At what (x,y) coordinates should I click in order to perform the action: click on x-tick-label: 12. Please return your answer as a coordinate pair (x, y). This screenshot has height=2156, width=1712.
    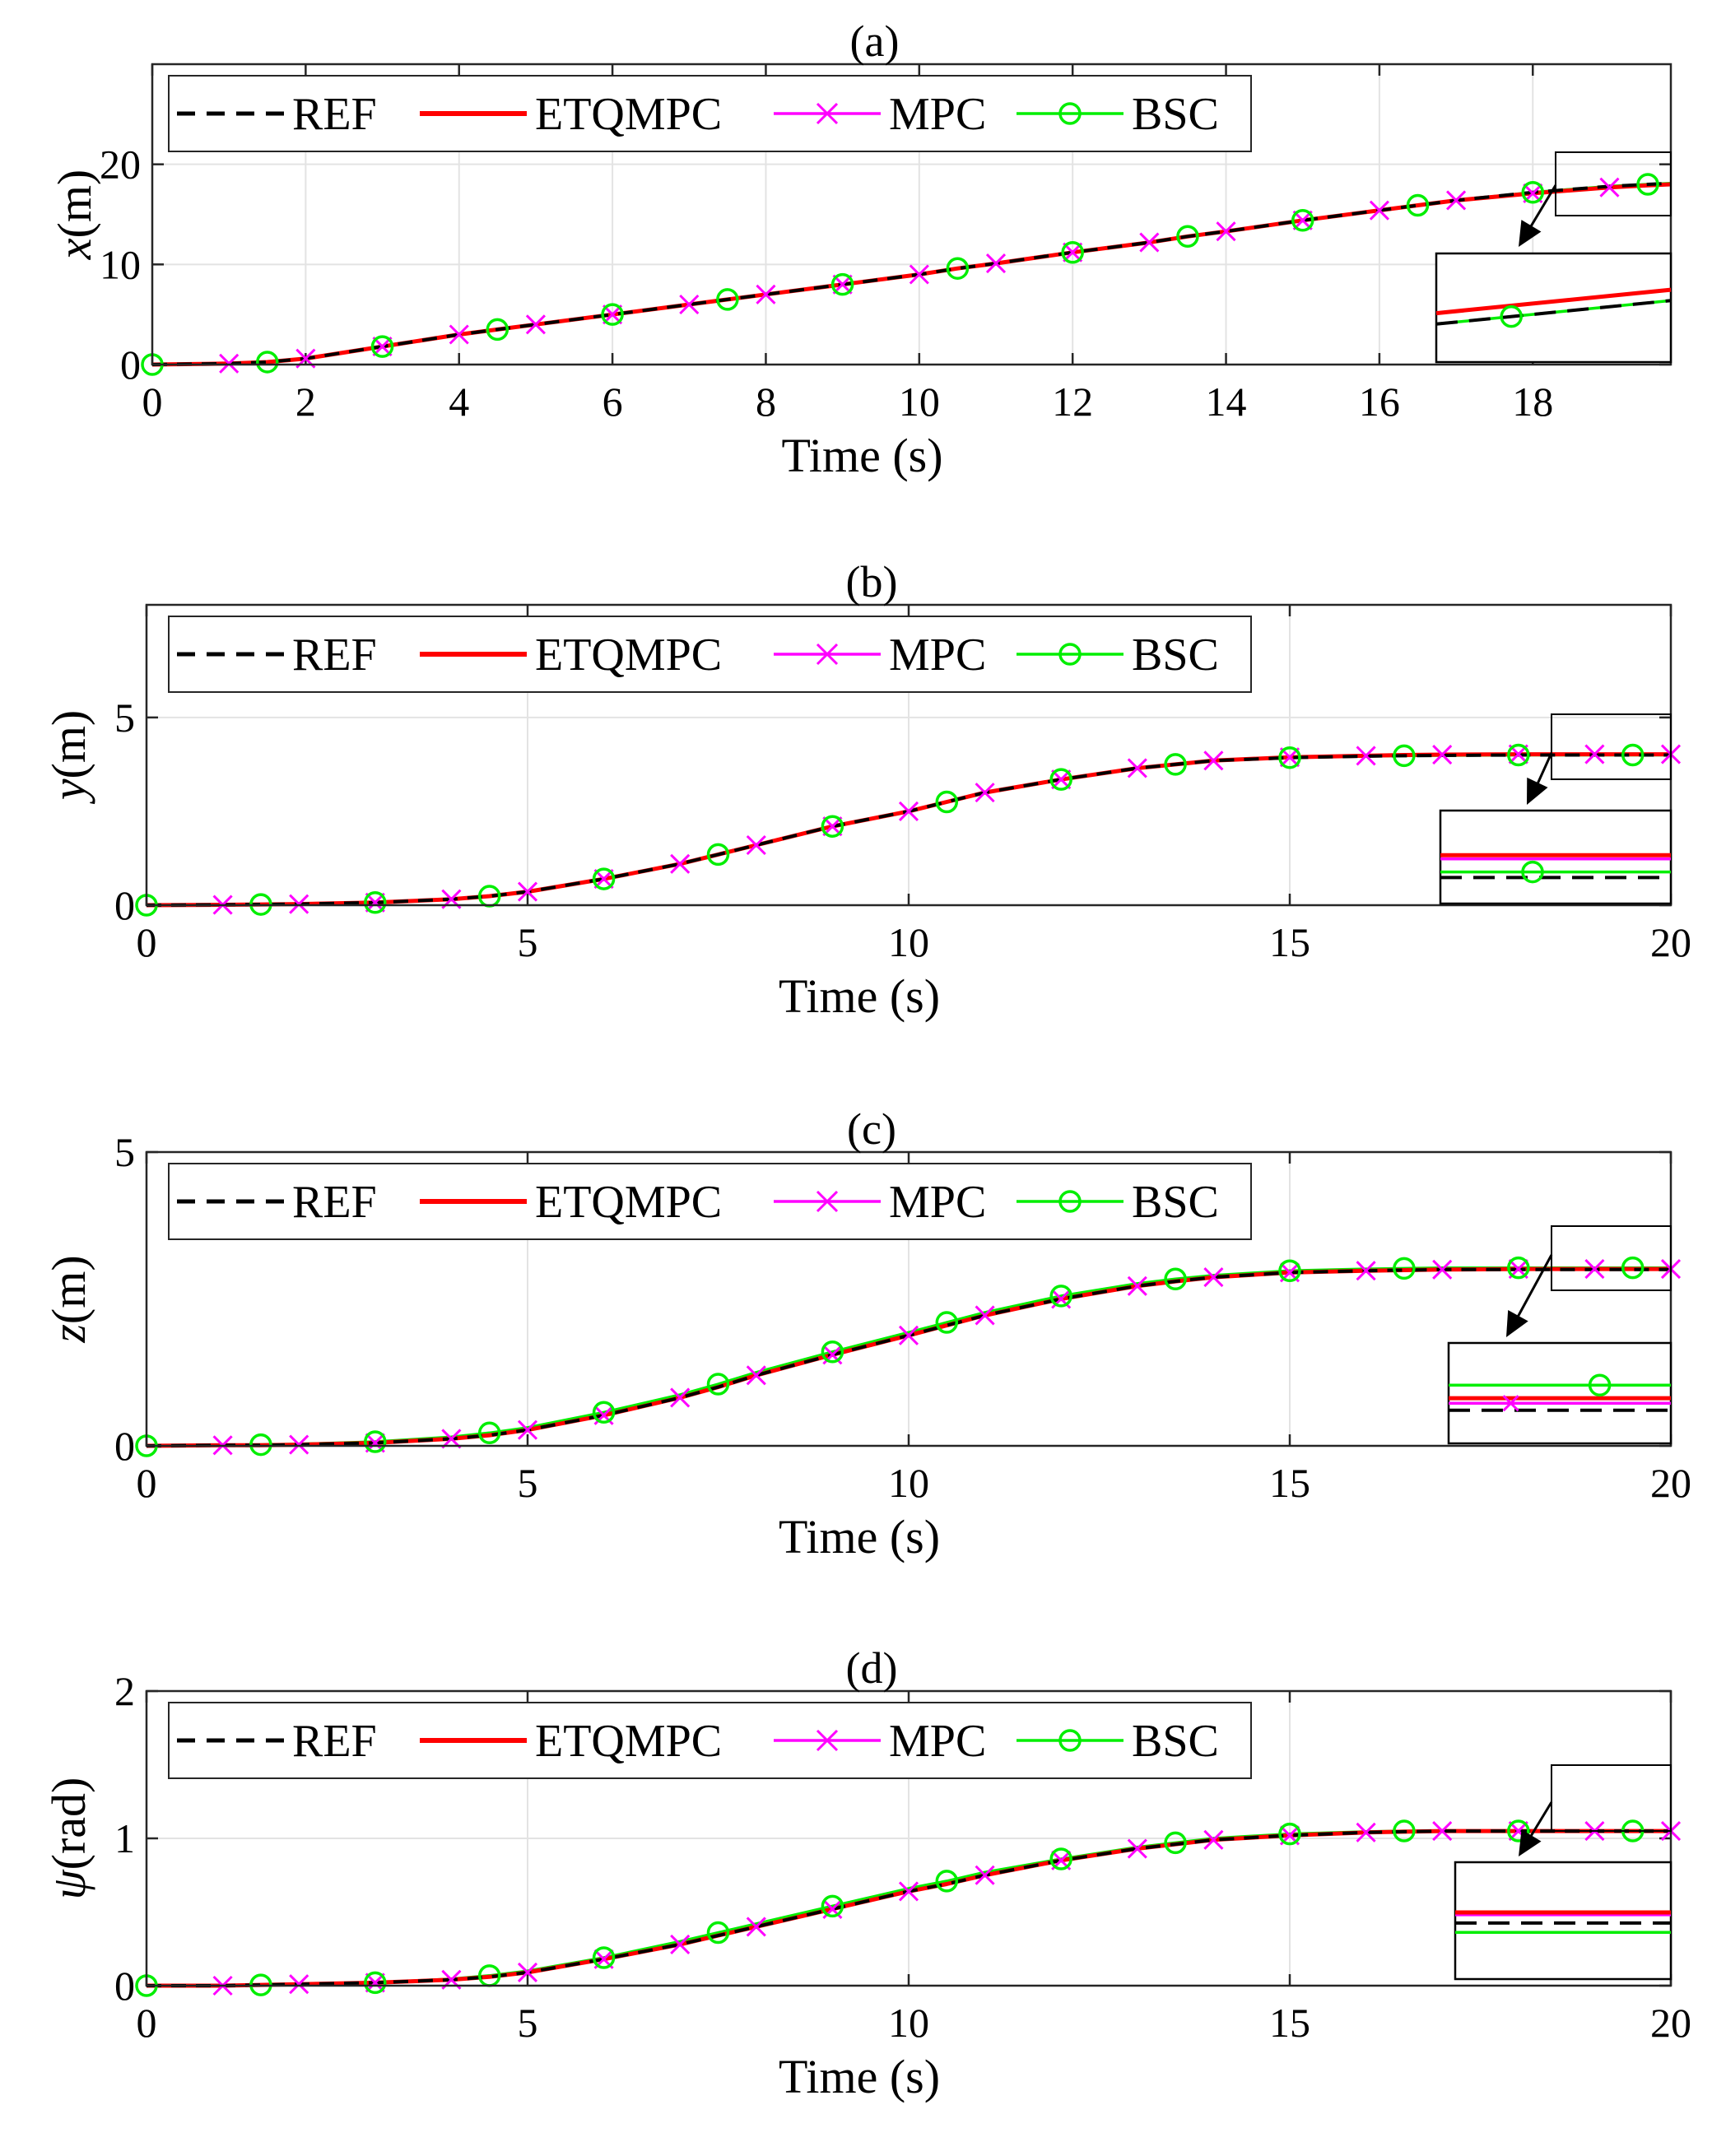
    Looking at the image, I should click on (1072, 402).